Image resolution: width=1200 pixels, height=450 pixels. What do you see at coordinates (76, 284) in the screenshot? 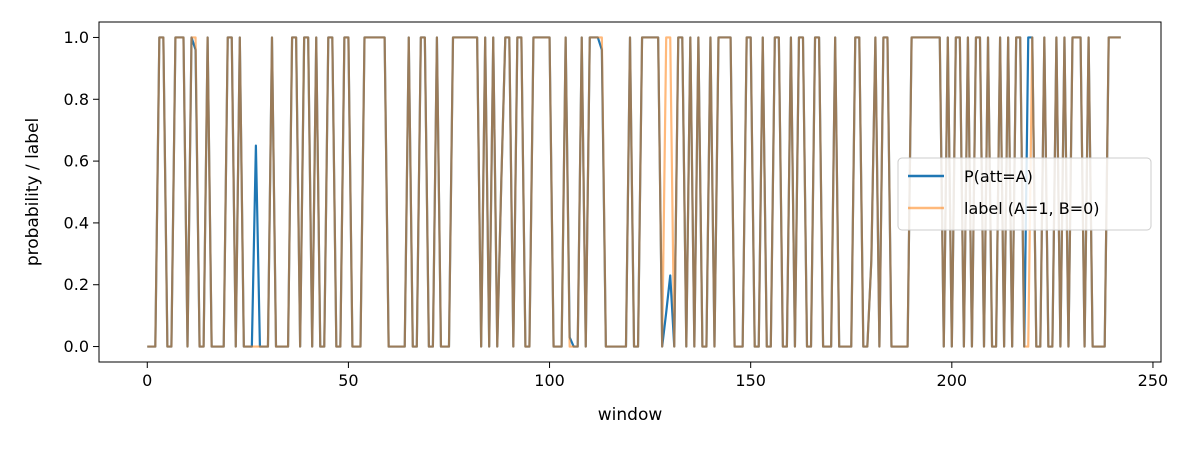
I see `y-tick-label: 0.2` at bounding box center [76, 284].